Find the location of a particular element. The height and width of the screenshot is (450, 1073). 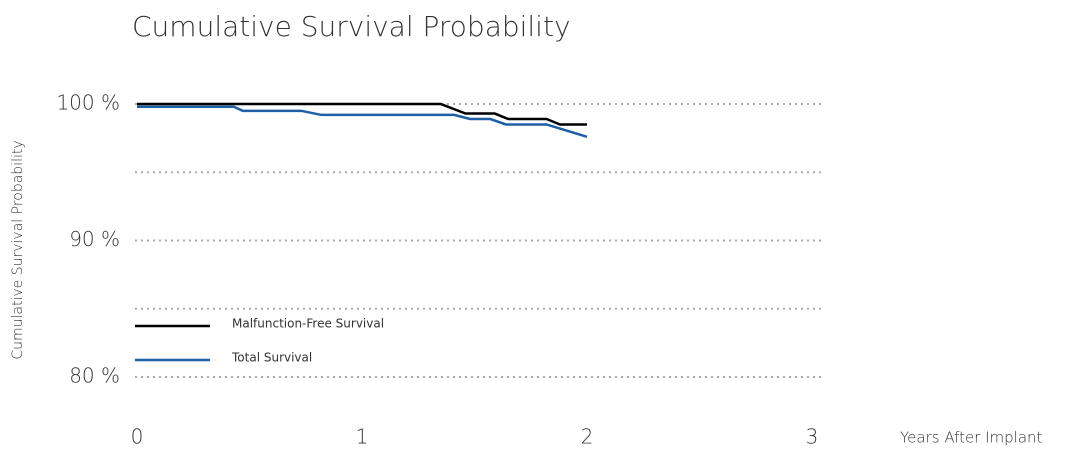

legend-label: Malfunction-Free Survival is located at coordinates (308, 324).